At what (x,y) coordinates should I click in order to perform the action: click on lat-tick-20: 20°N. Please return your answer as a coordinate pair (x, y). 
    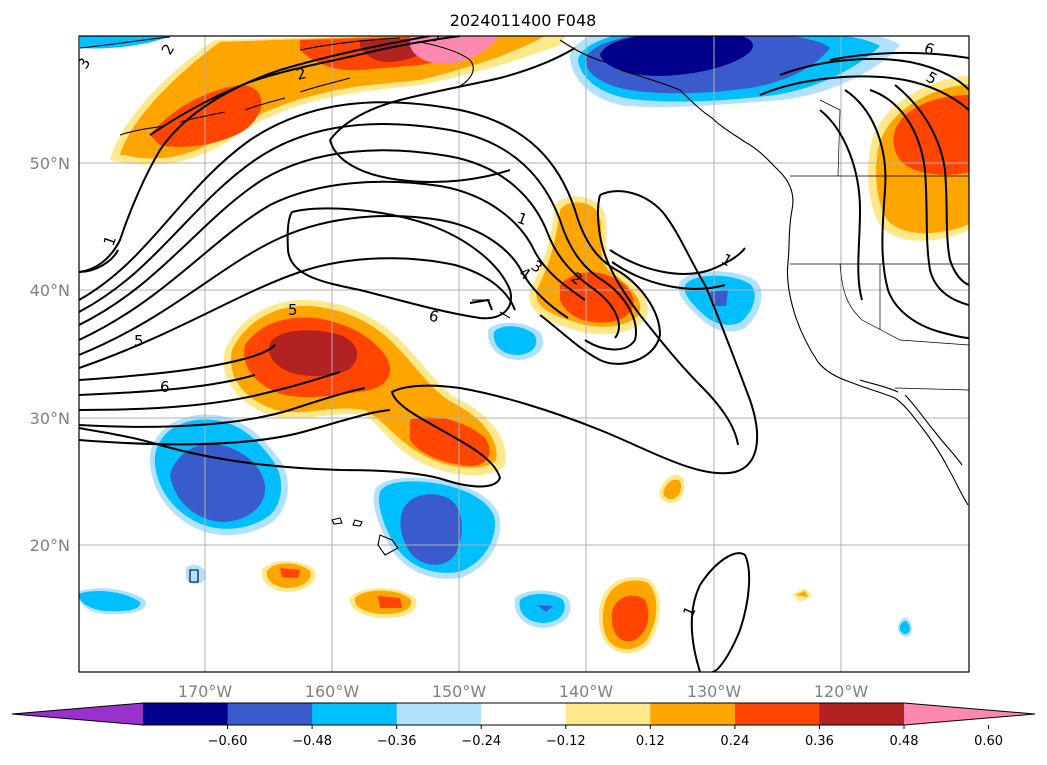
    Looking at the image, I should click on (50, 545).